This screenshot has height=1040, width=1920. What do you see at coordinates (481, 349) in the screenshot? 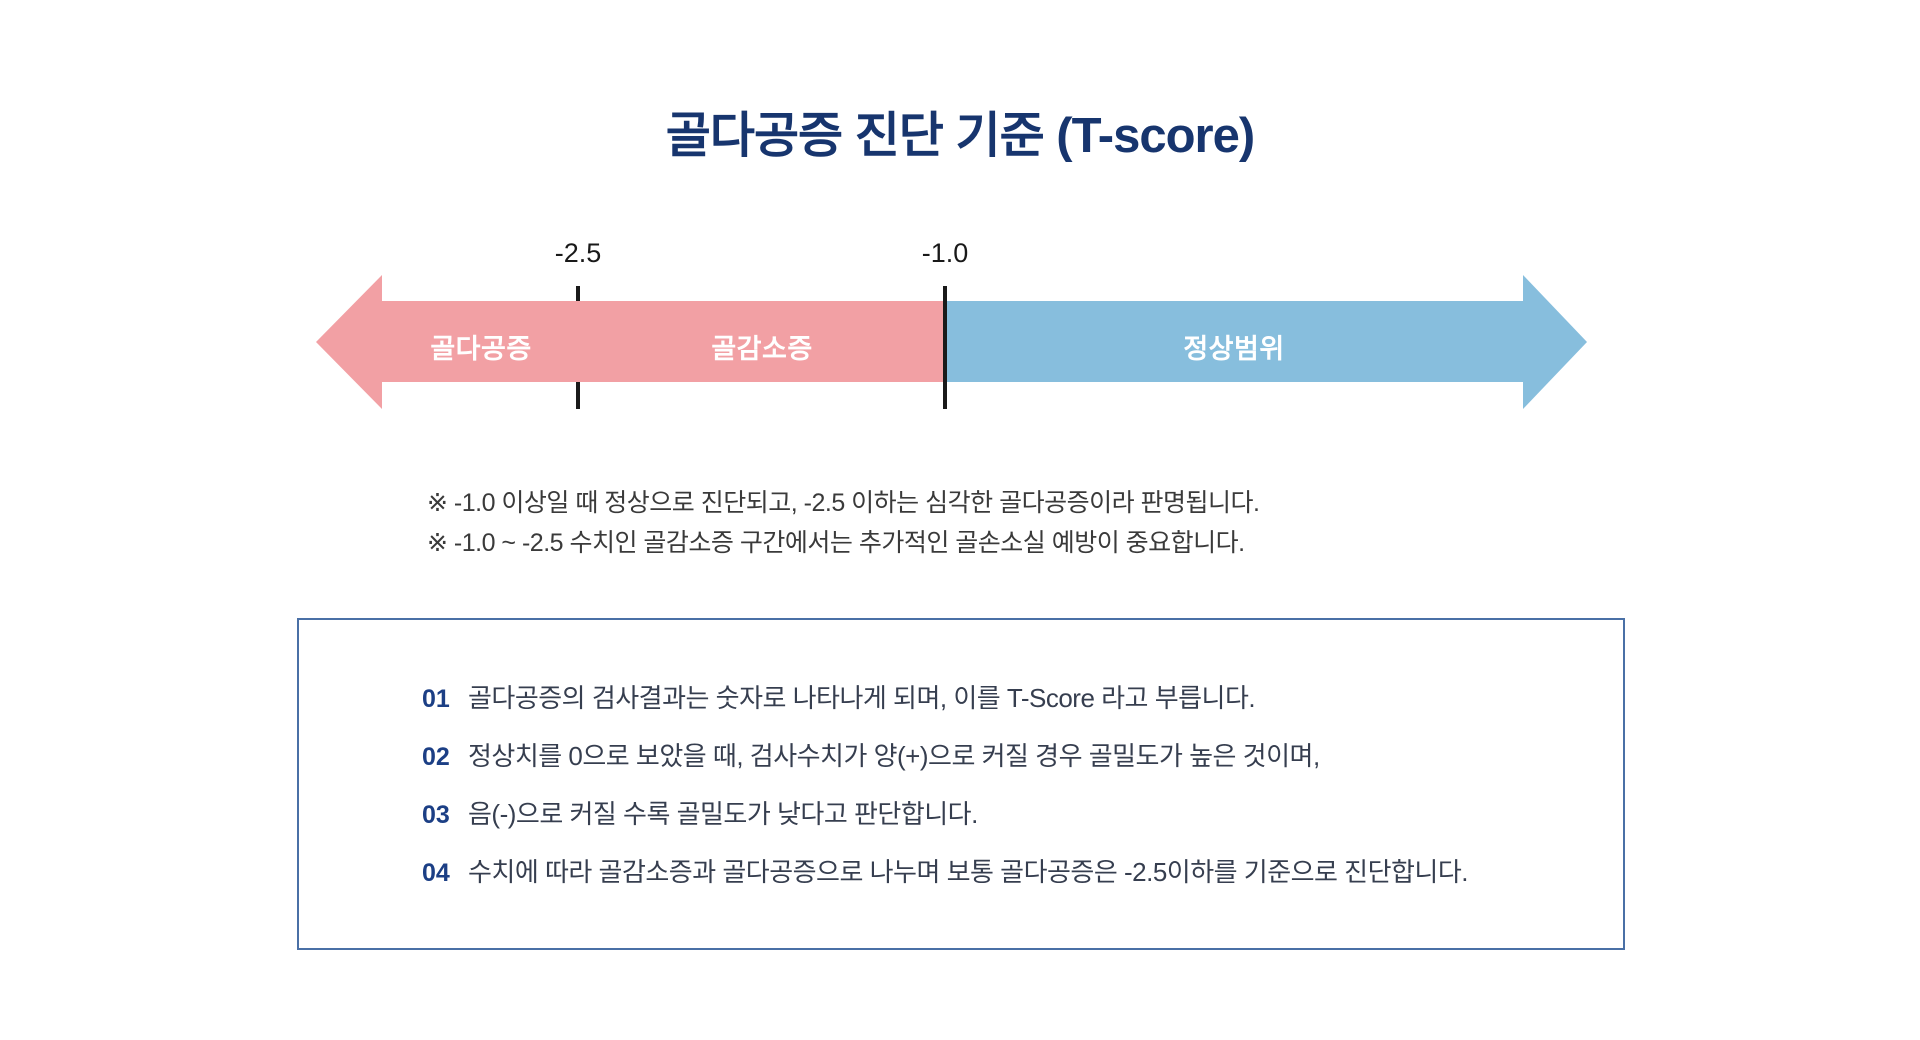
I see `segment-label-osteoporosis: 골다공증` at bounding box center [481, 349].